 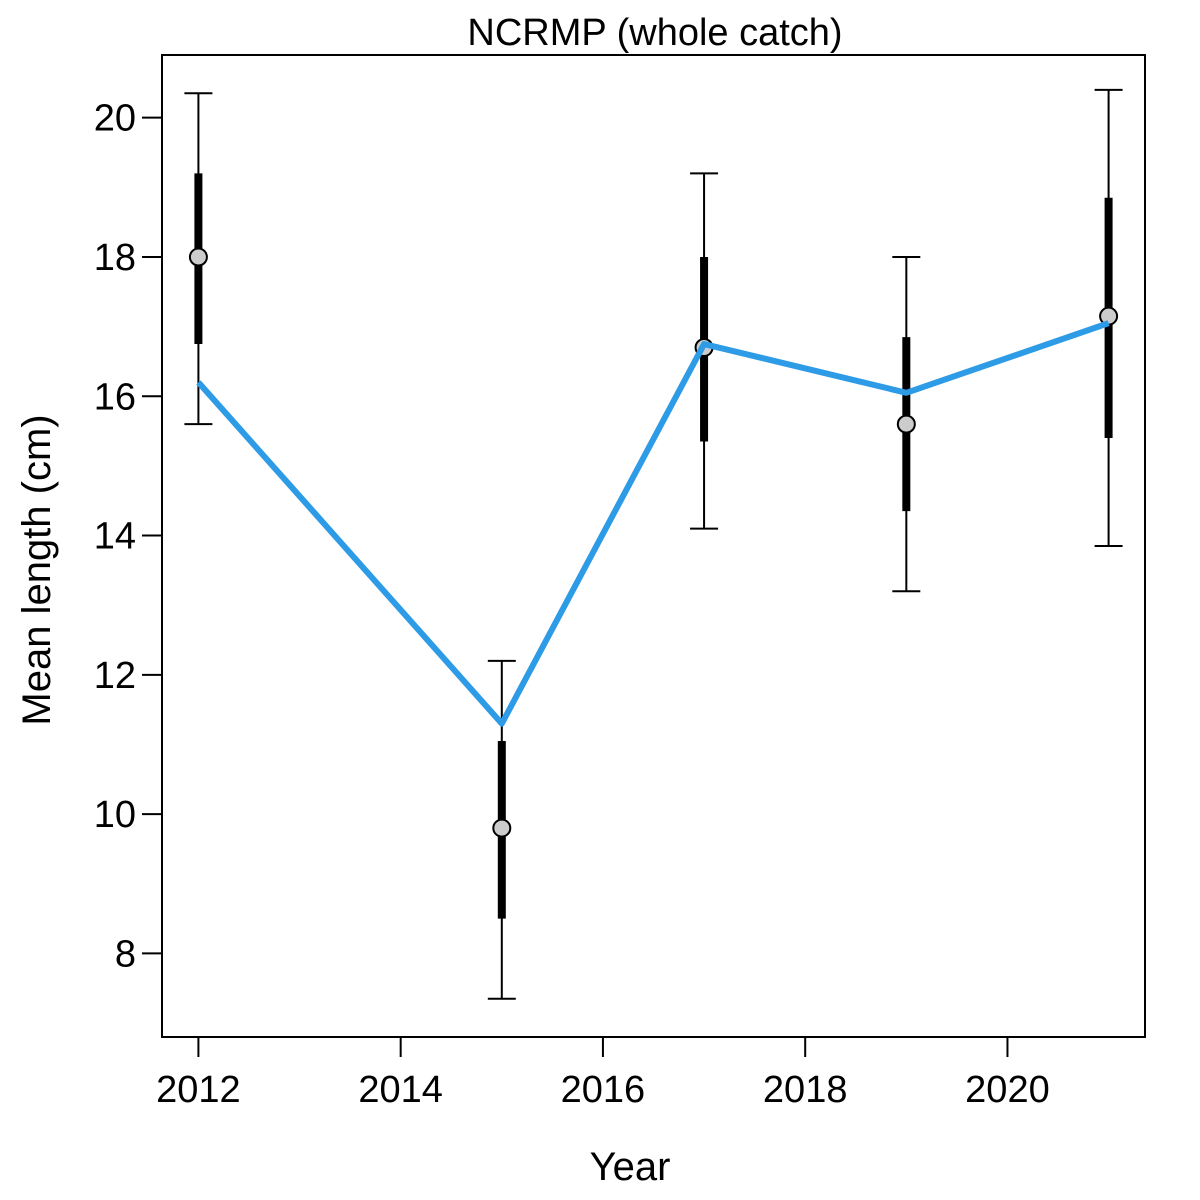 I want to click on y-tick-label: 8, so click(x=125, y=954).